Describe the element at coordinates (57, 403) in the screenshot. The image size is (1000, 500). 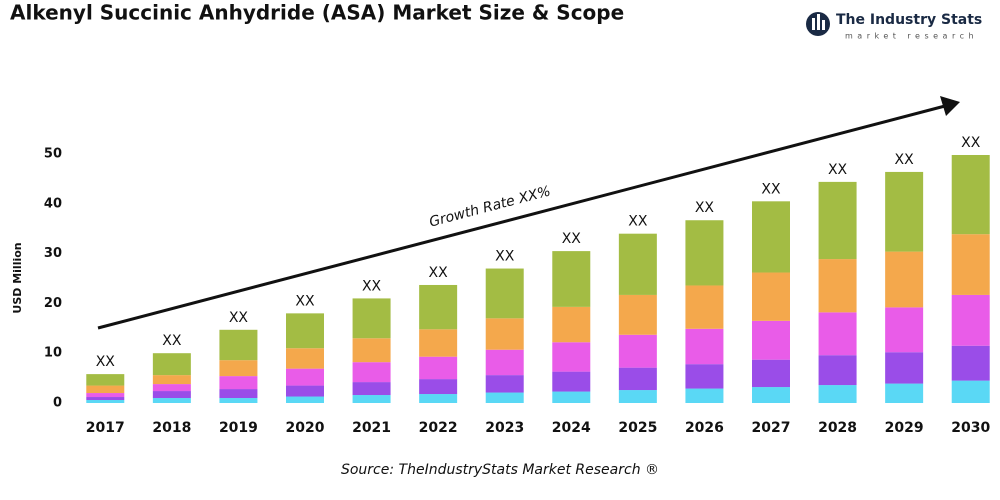
I see `y-tick-label: 0` at that location.